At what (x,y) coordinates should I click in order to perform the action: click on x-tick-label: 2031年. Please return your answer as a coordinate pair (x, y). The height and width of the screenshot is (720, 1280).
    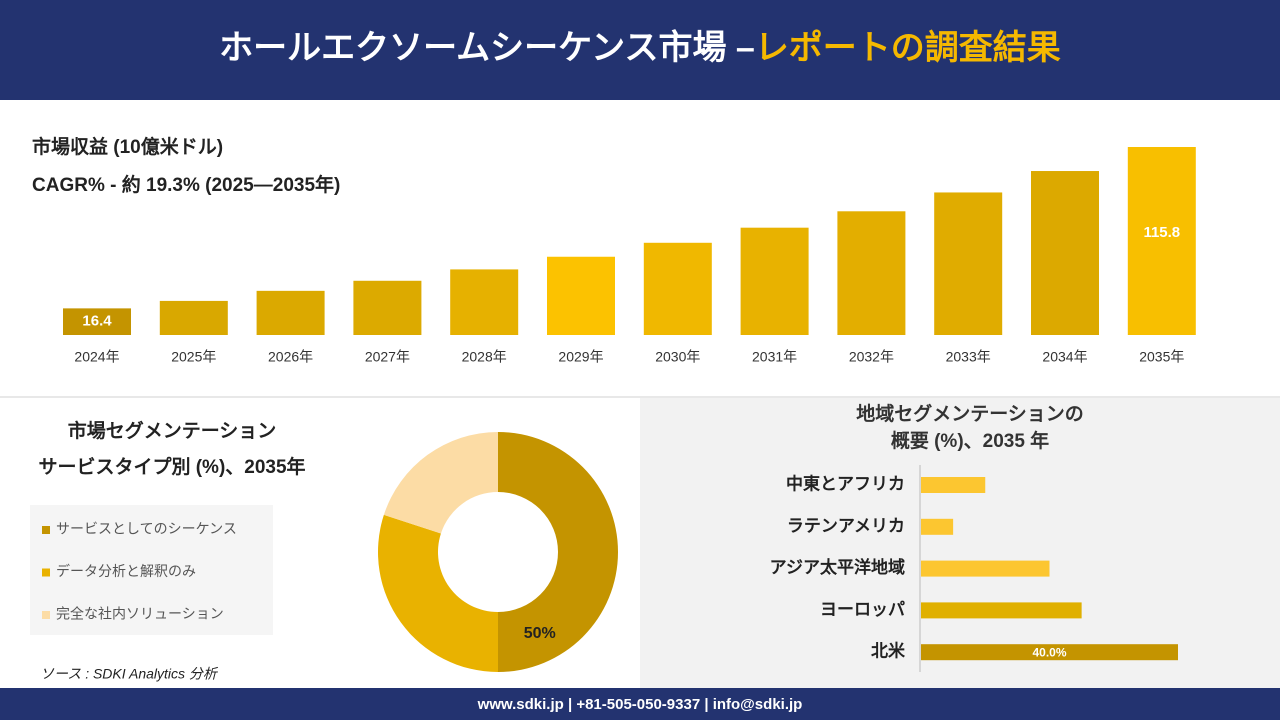
    Looking at the image, I should click on (774, 357).